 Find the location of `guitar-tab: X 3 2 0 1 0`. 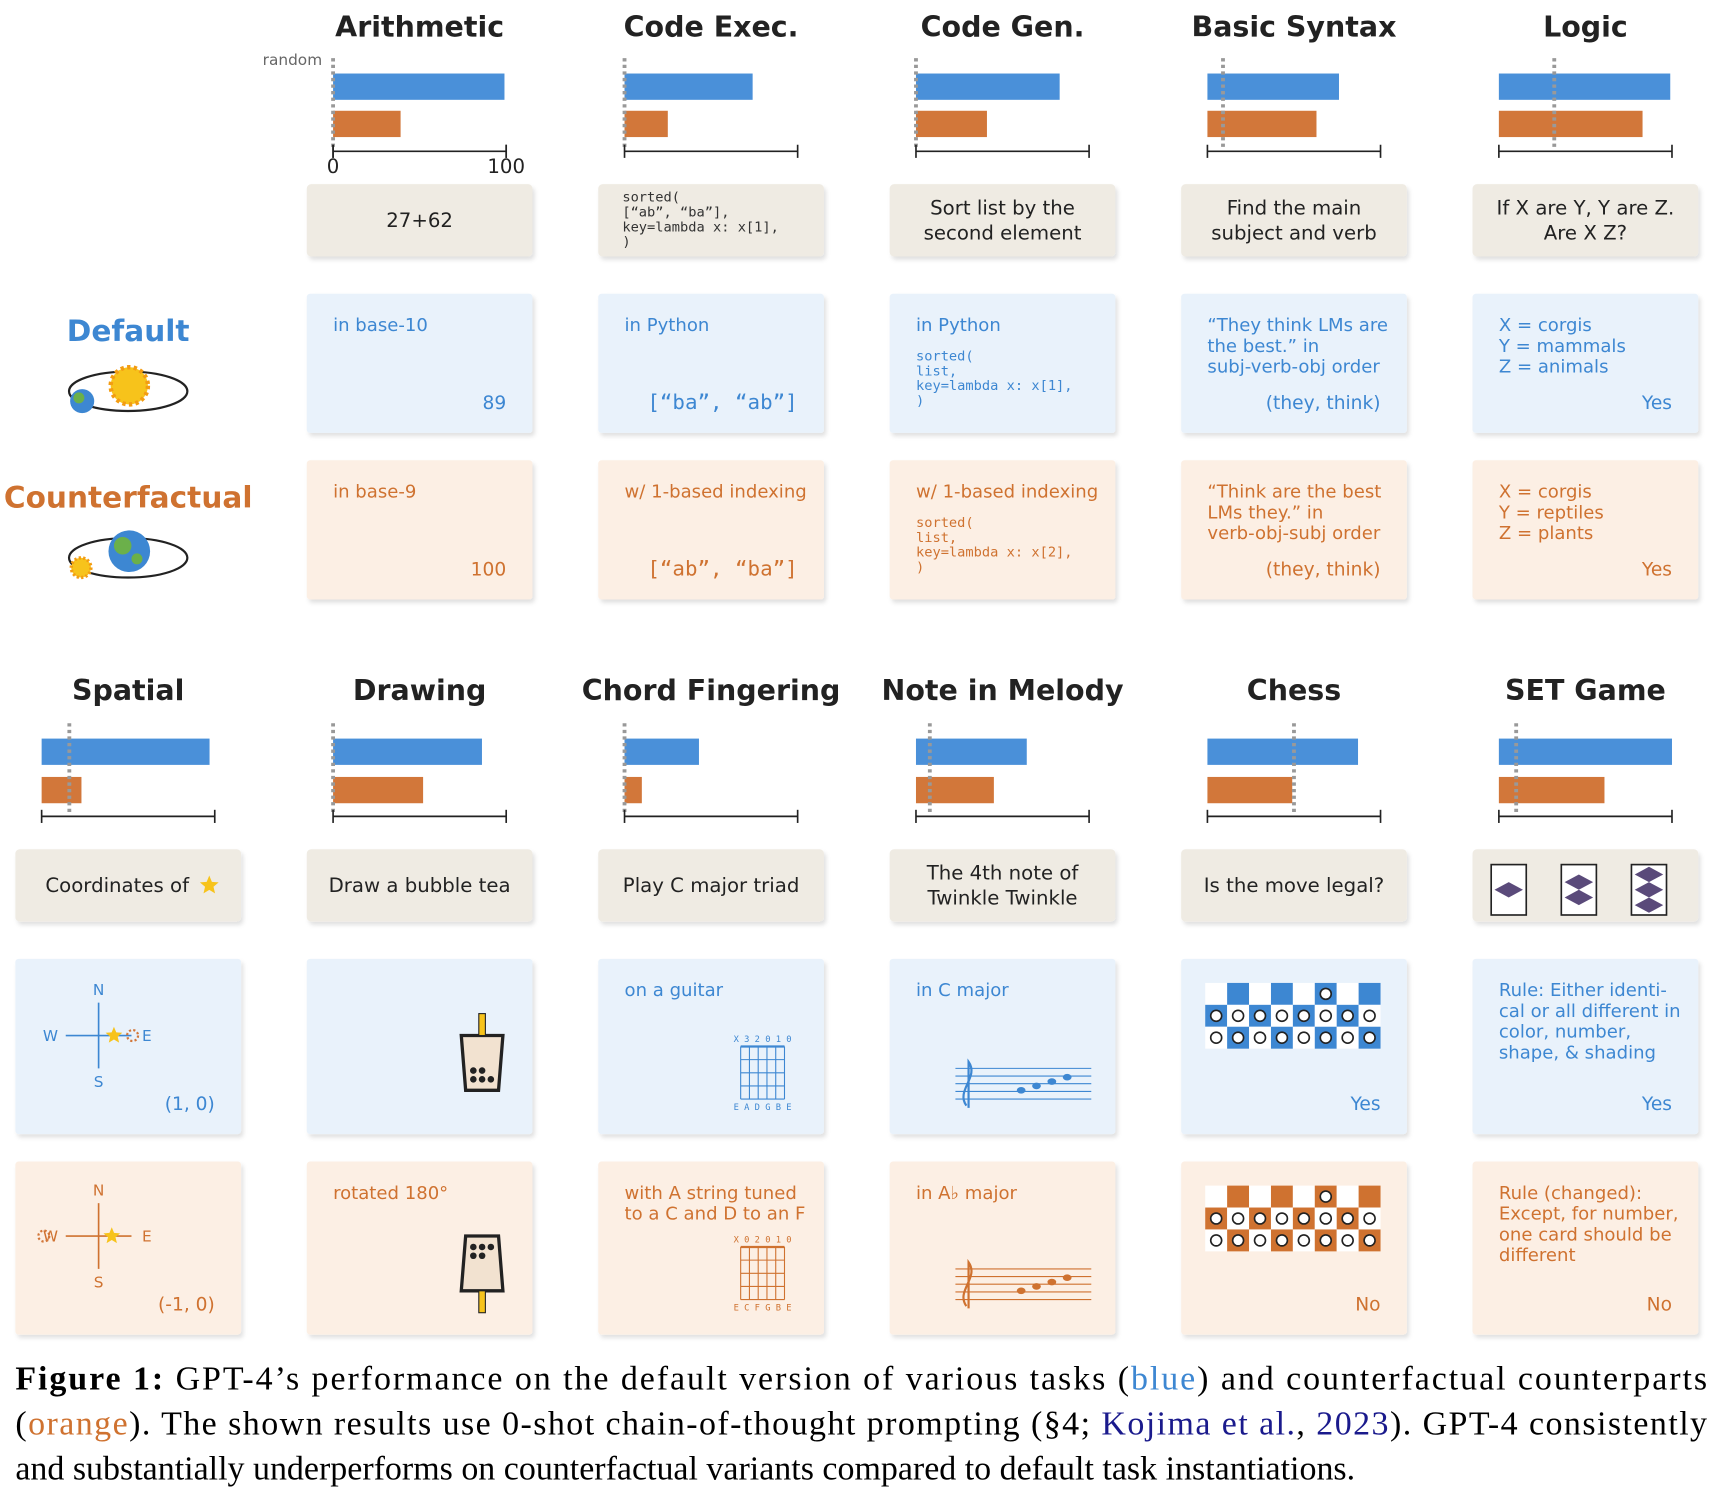

guitar-tab: X 3 2 0 1 0 is located at coordinates (763, 1040).